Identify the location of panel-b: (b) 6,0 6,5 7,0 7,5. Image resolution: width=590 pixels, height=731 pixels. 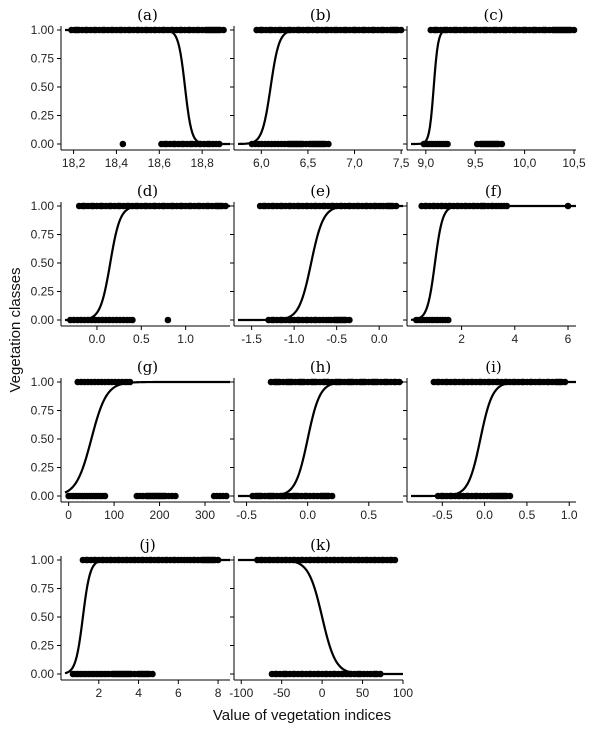
(320, 88).